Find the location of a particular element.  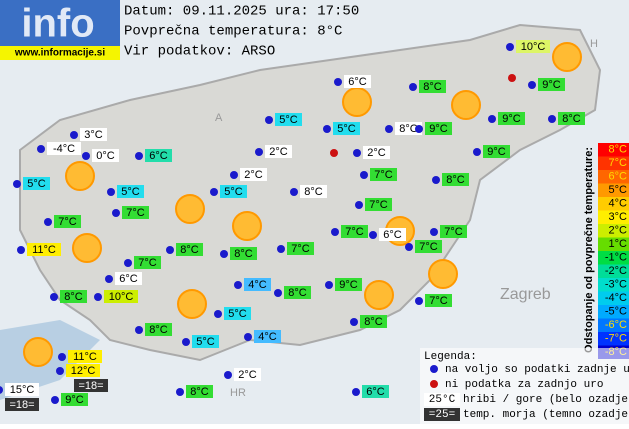

station-temp: 0°C is located at coordinates (105, 156).